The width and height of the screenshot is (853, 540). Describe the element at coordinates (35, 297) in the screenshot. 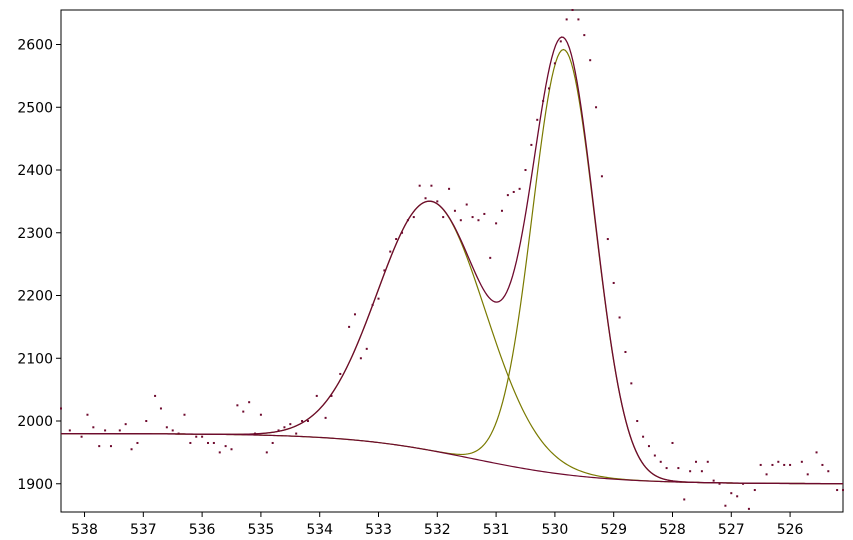

I see `y-tick-label: 2200` at that location.